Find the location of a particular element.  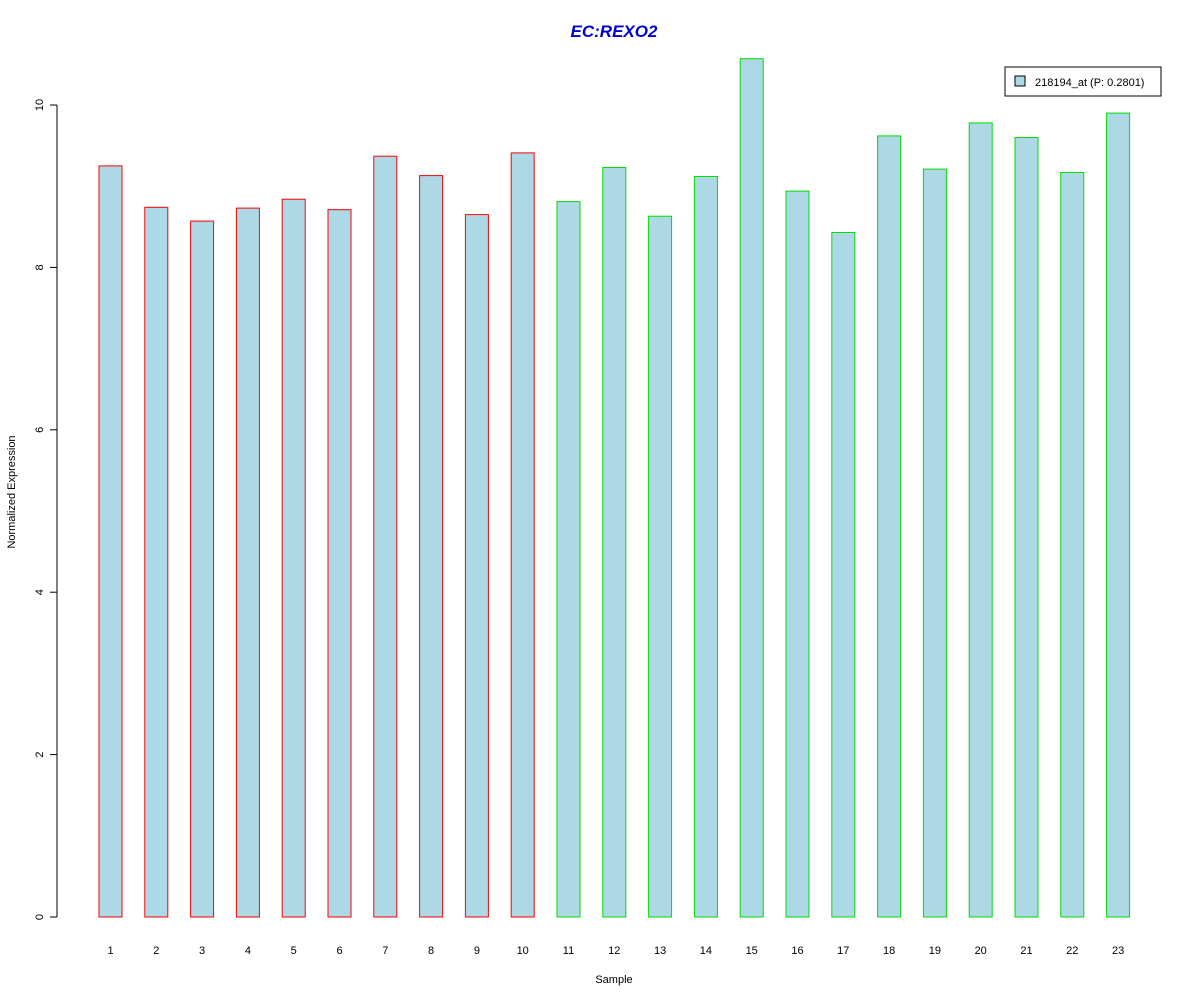

x-tick-label: 2 is located at coordinates (156, 951).